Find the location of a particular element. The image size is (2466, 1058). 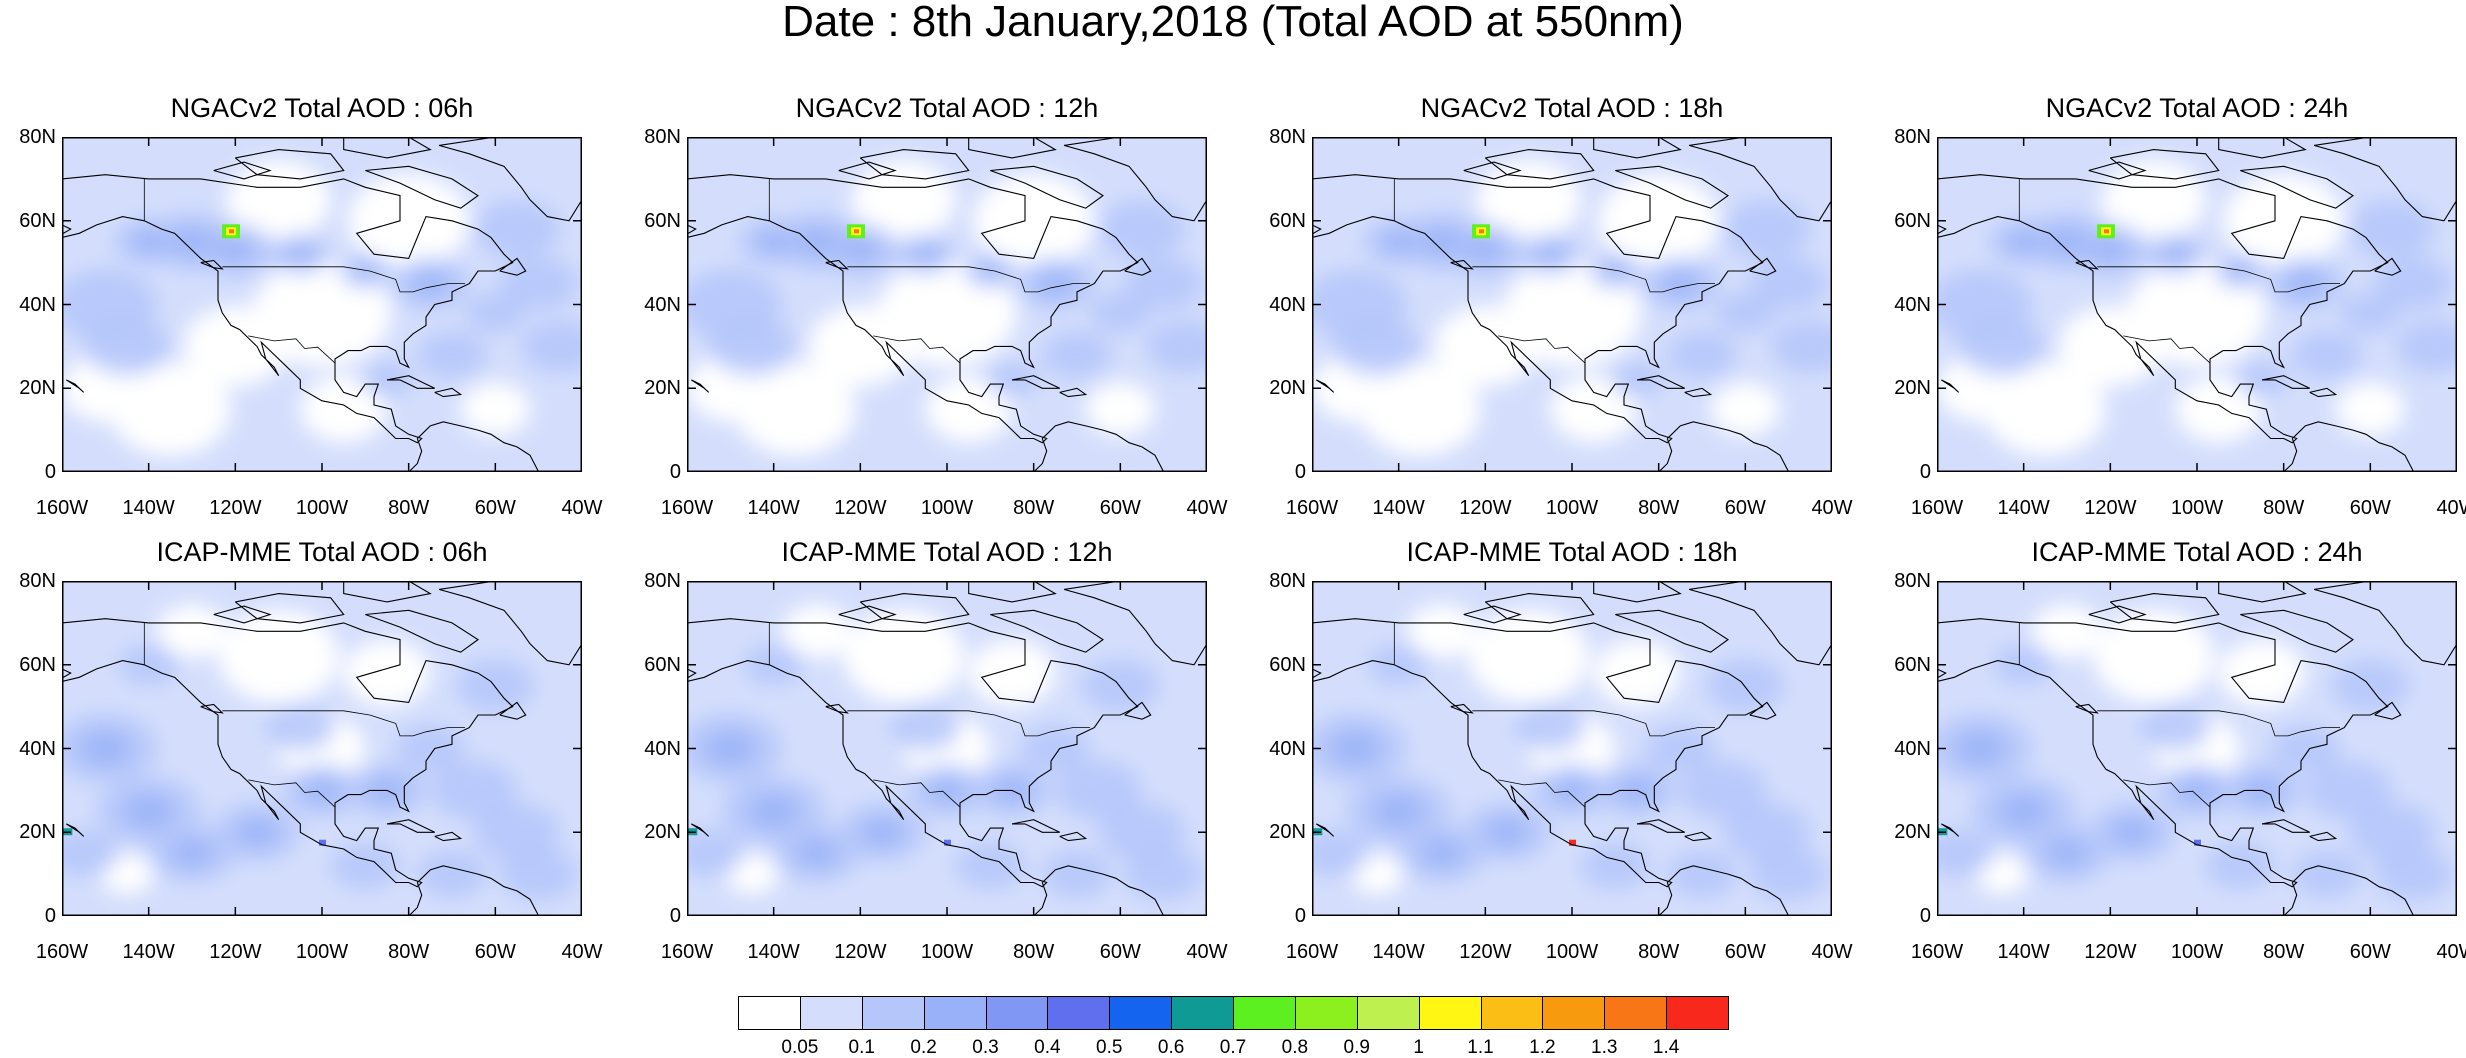

colorbar-label: 0.5 is located at coordinates (1109, 1047).